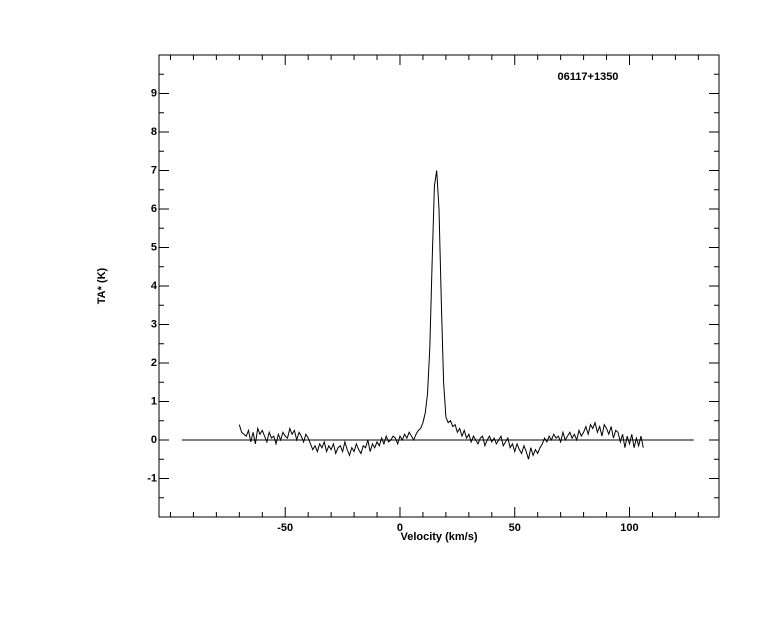 Image resolution: width=774 pixels, height=617 pixels. Describe the element at coordinates (285, 528) in the screenshot. I see `x-tick-label: -50` at that location.